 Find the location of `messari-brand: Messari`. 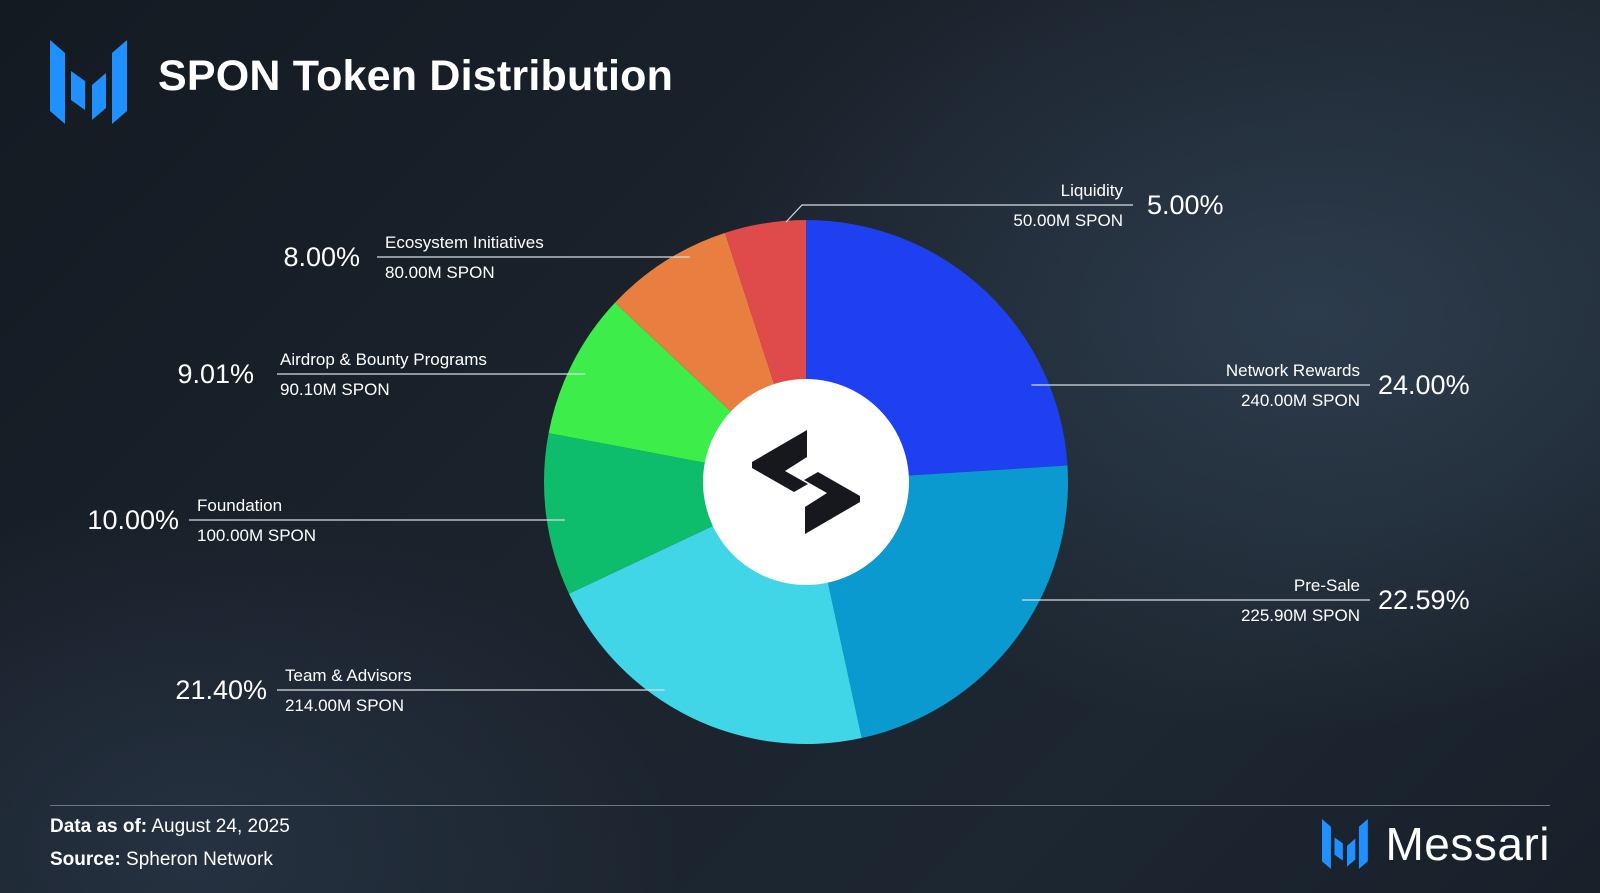

messari-brand: Messari is located at coordinates (1435, 844).